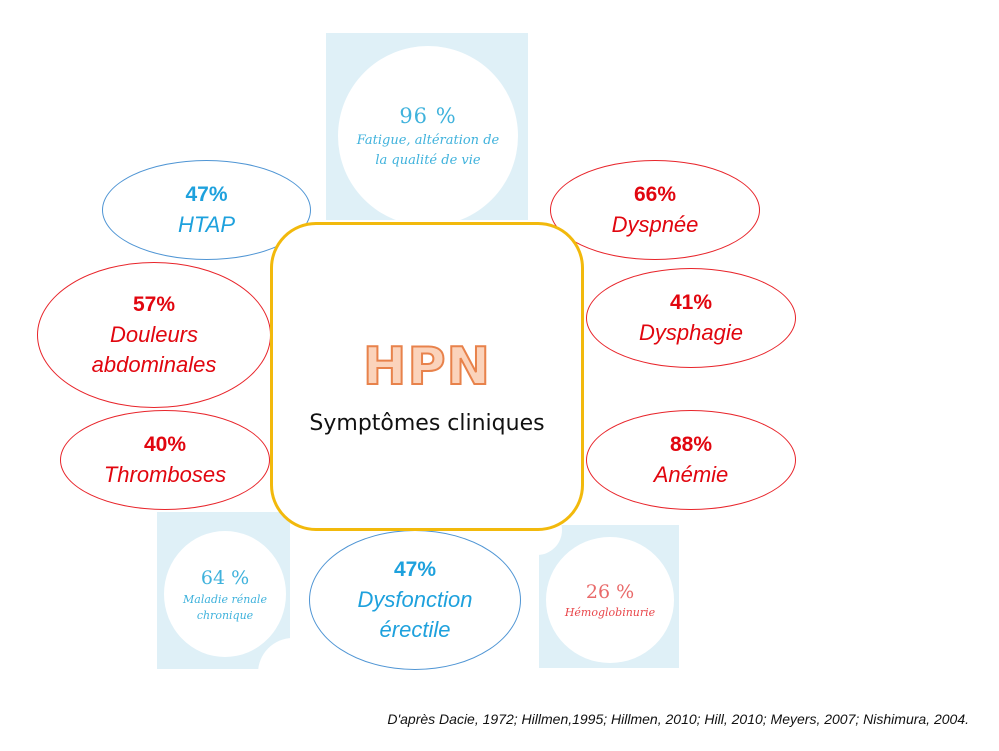 Image resolution: width=999 pixels, height=751 pixels. Describe the element at coordinates (225, 599) in the screenshot. I see `renale-label-line1: Maladie rénale` at that location.